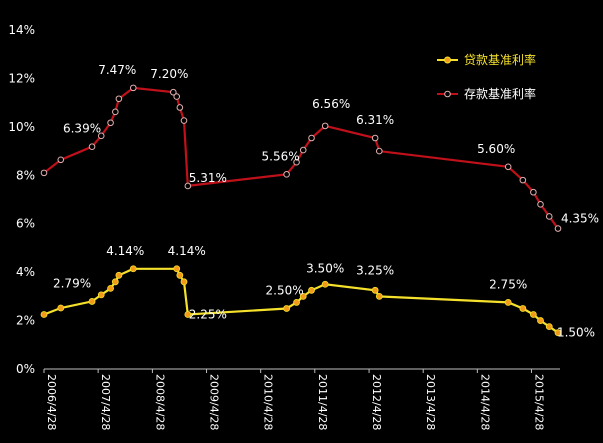  What do you see at coordinates (322, 402) in the screenshot?
I see `x-tick-label: 2011/4/28` at bounding box center [322, 402].